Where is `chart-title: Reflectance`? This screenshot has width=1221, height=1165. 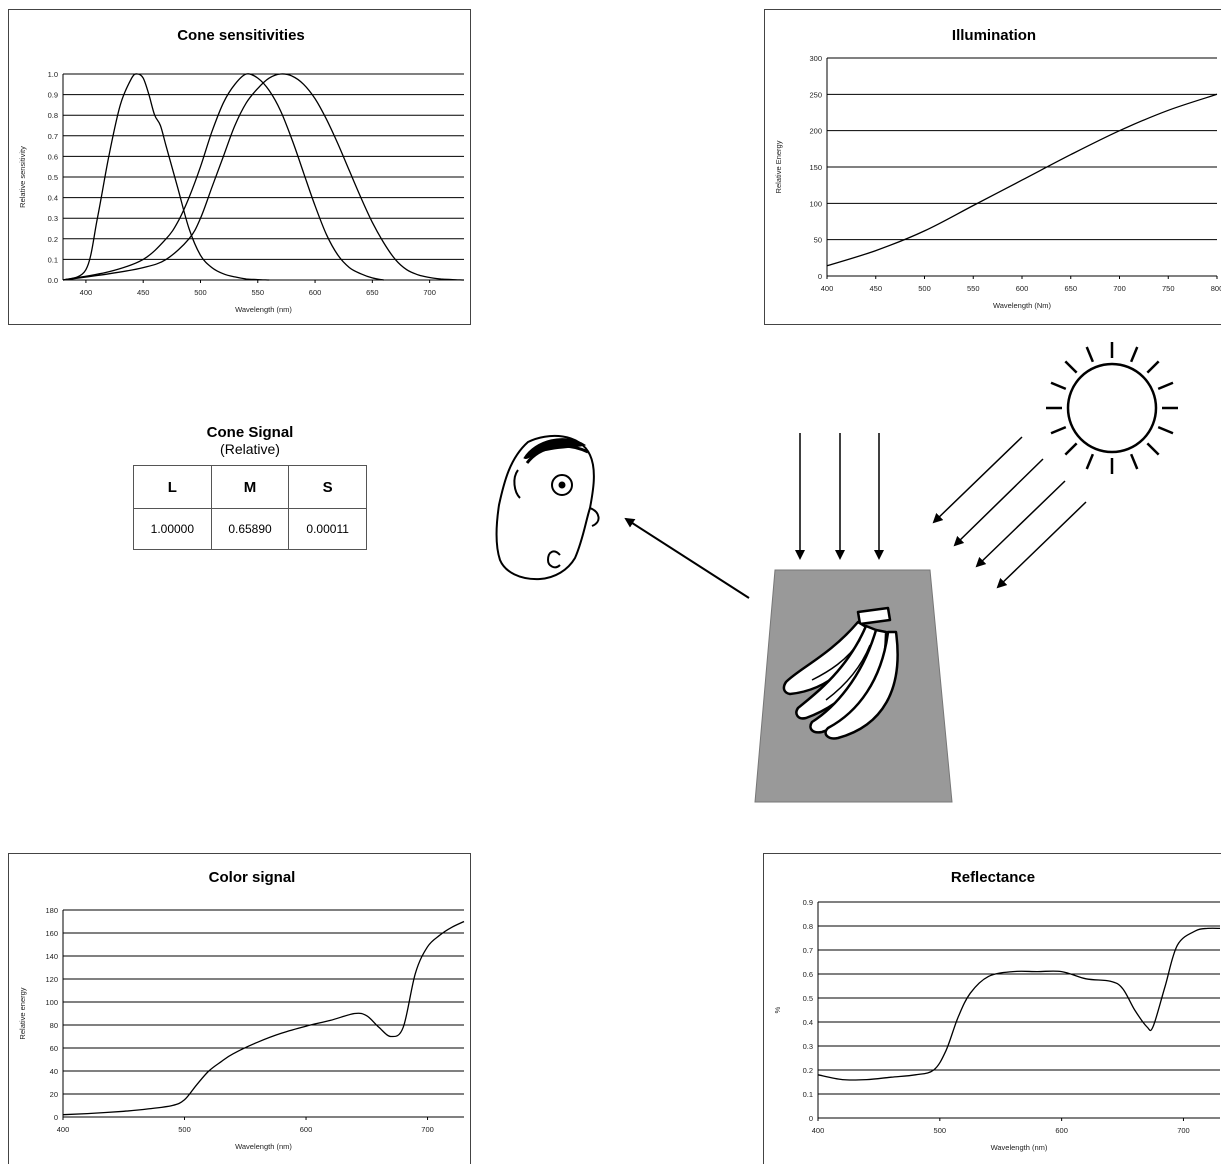 chart-title: Reflectance is located at coordinates (993, 877).